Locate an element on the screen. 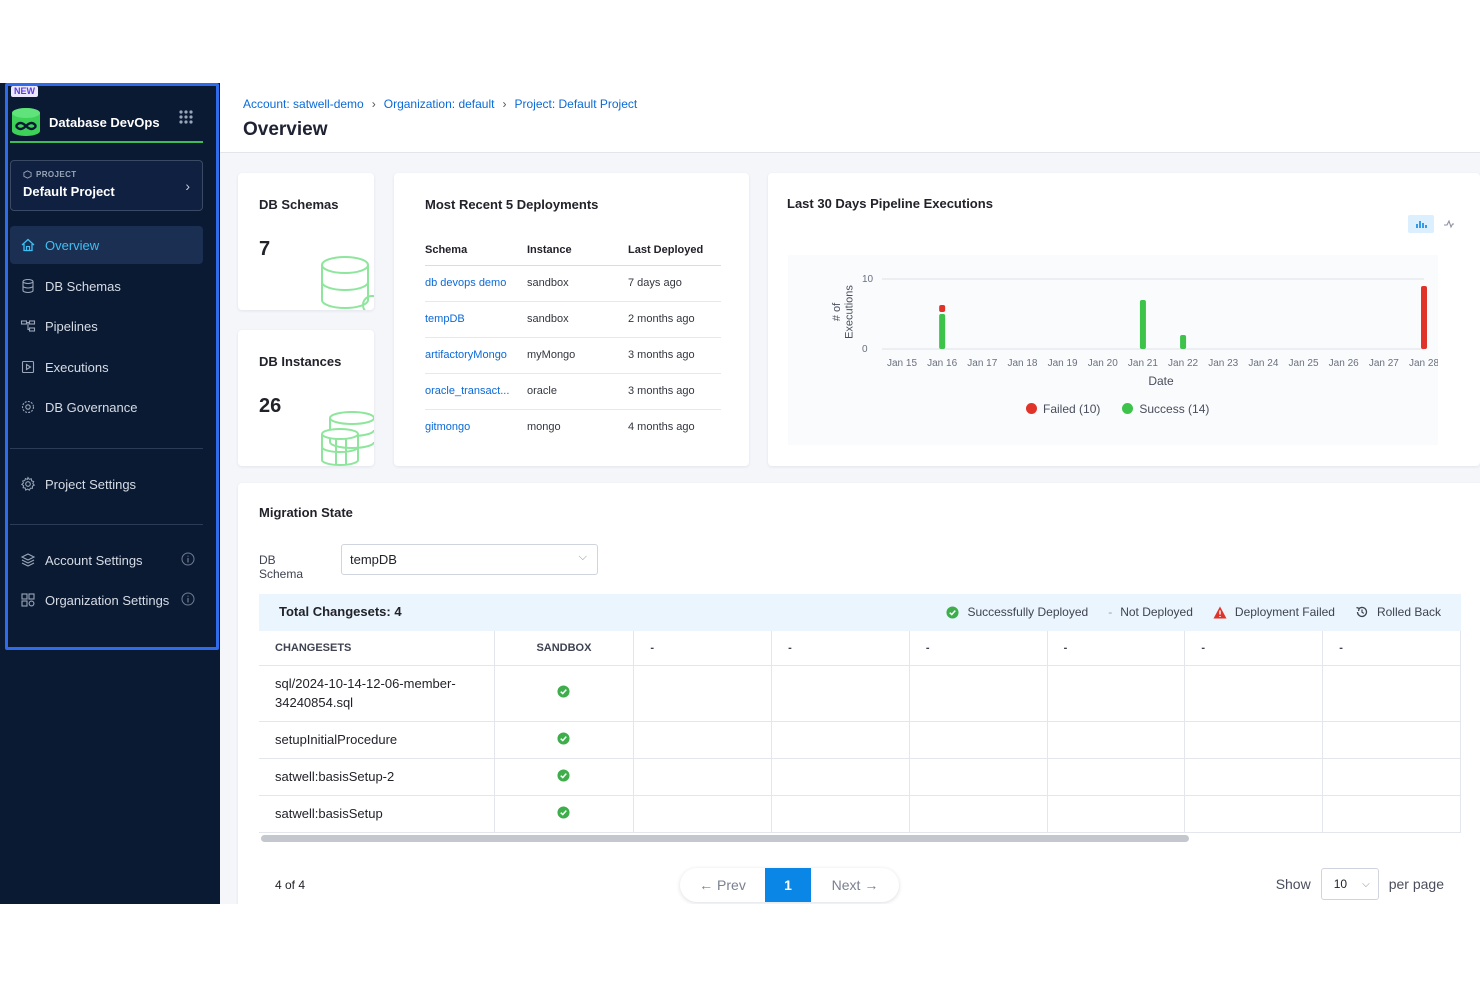  instance-cell: myMongo is located at coordinates (577, 355).